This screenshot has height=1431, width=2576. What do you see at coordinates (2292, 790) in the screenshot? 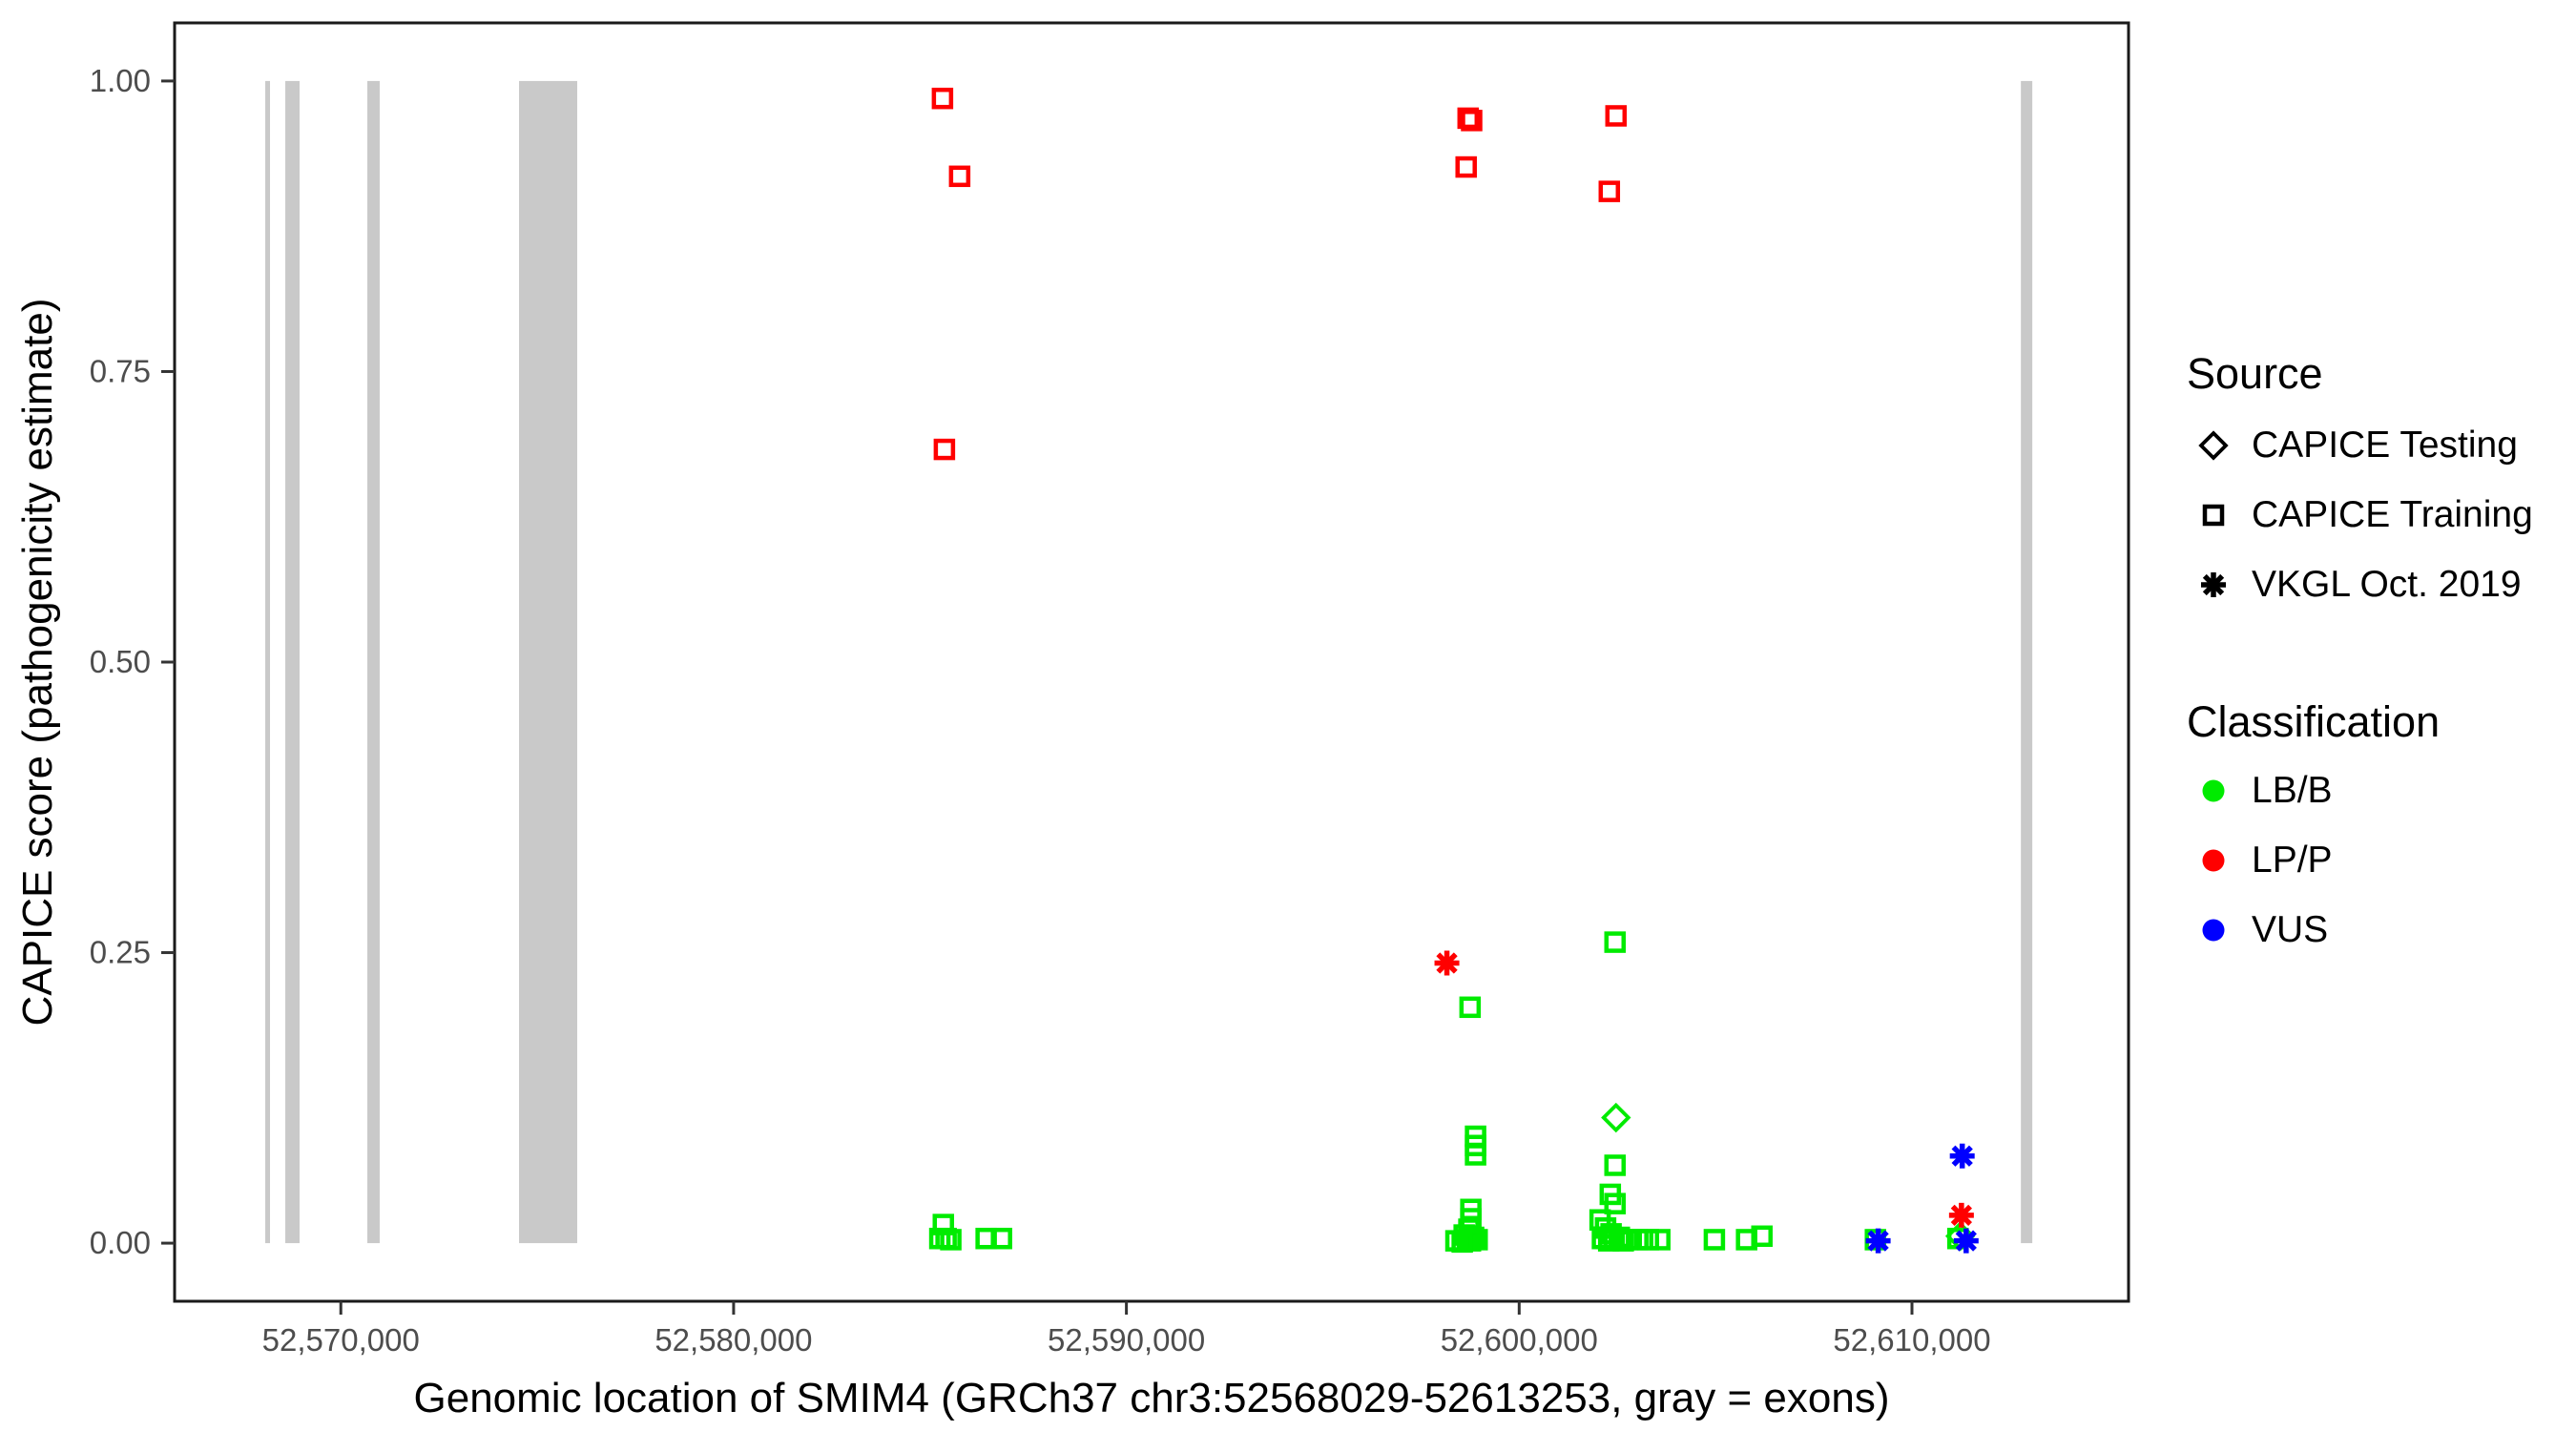
I see `legend-item-label: LB/B` at bounding box center [2292, 790].